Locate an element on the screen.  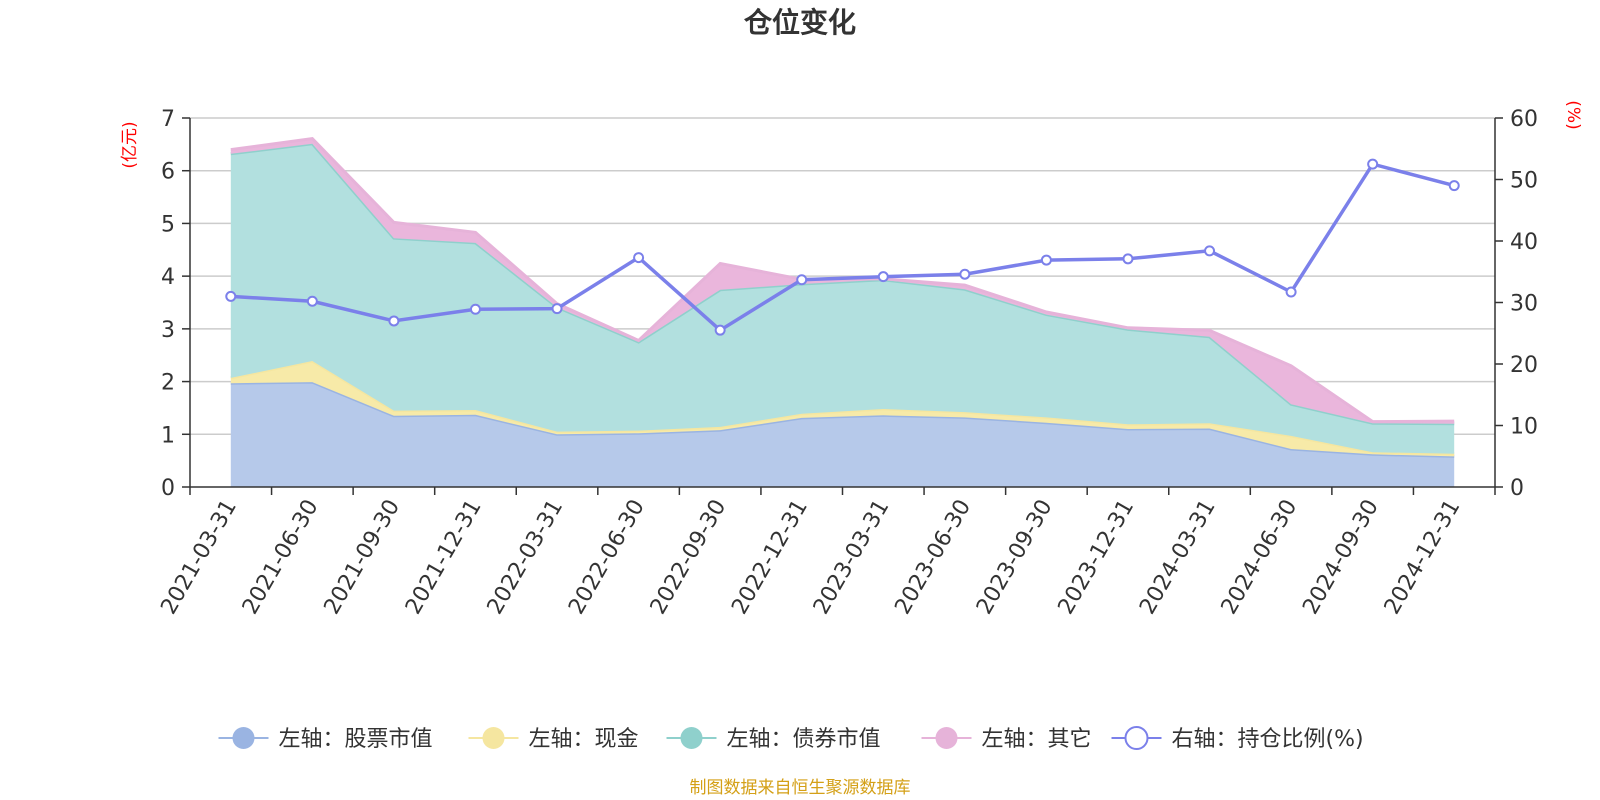
x-tick-label: 2021-06-30 is located at coordinates (281, 557).